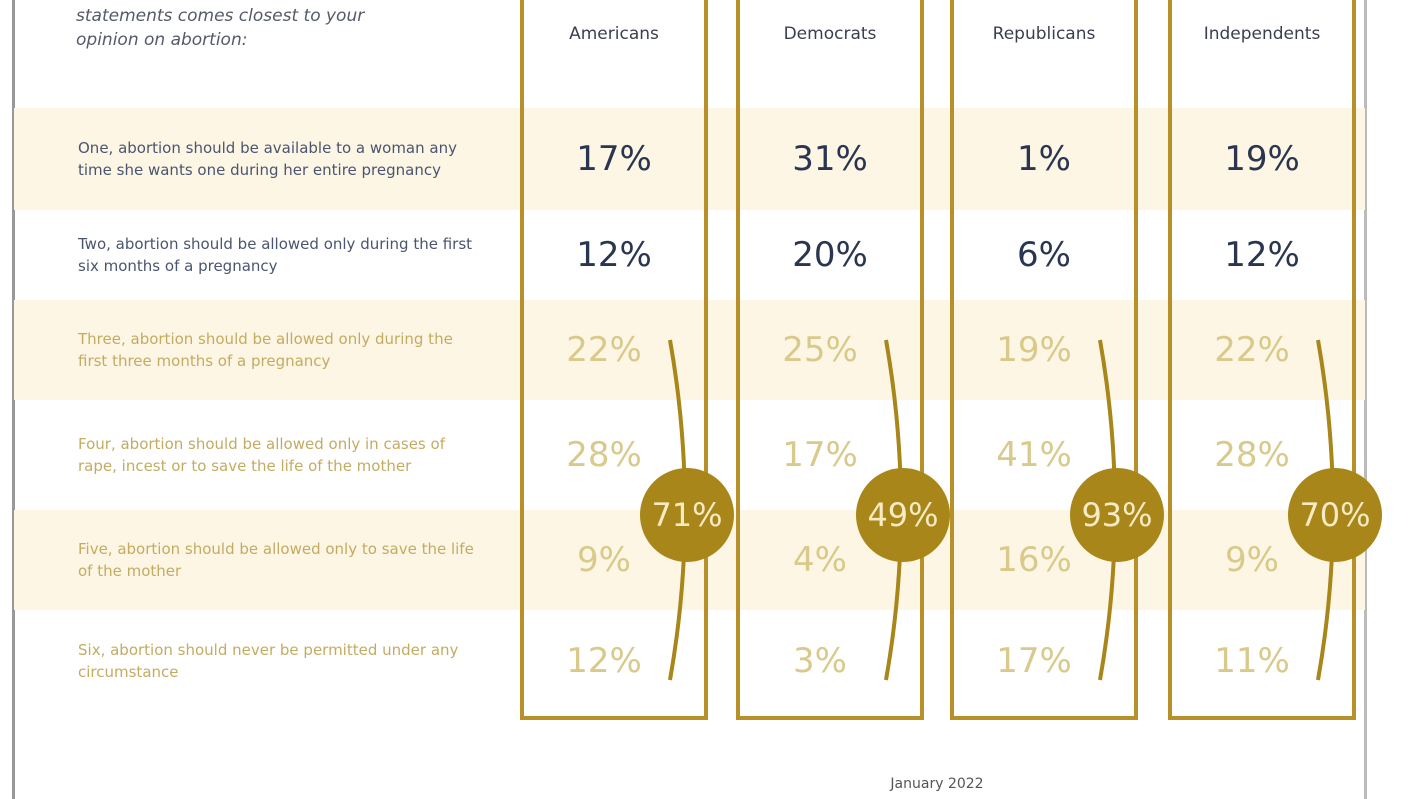  What do you see at coordinates (687, 515) in the screenshot?
I see `total-circle: 71%` at bounding box center [687, 515].